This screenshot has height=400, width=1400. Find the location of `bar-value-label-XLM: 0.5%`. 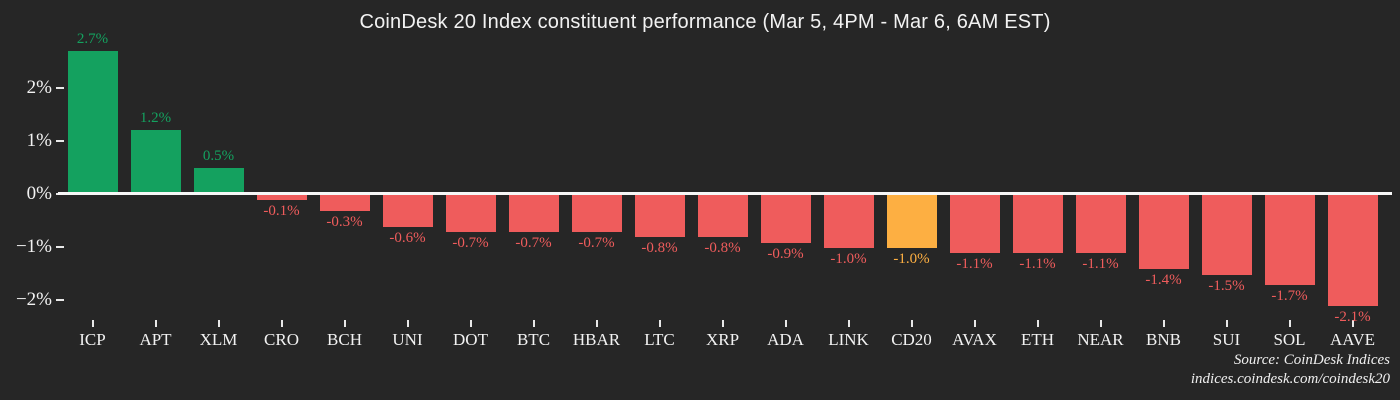

bar-value-label-XLM: 0.5% is located at coordinates (218, 155).